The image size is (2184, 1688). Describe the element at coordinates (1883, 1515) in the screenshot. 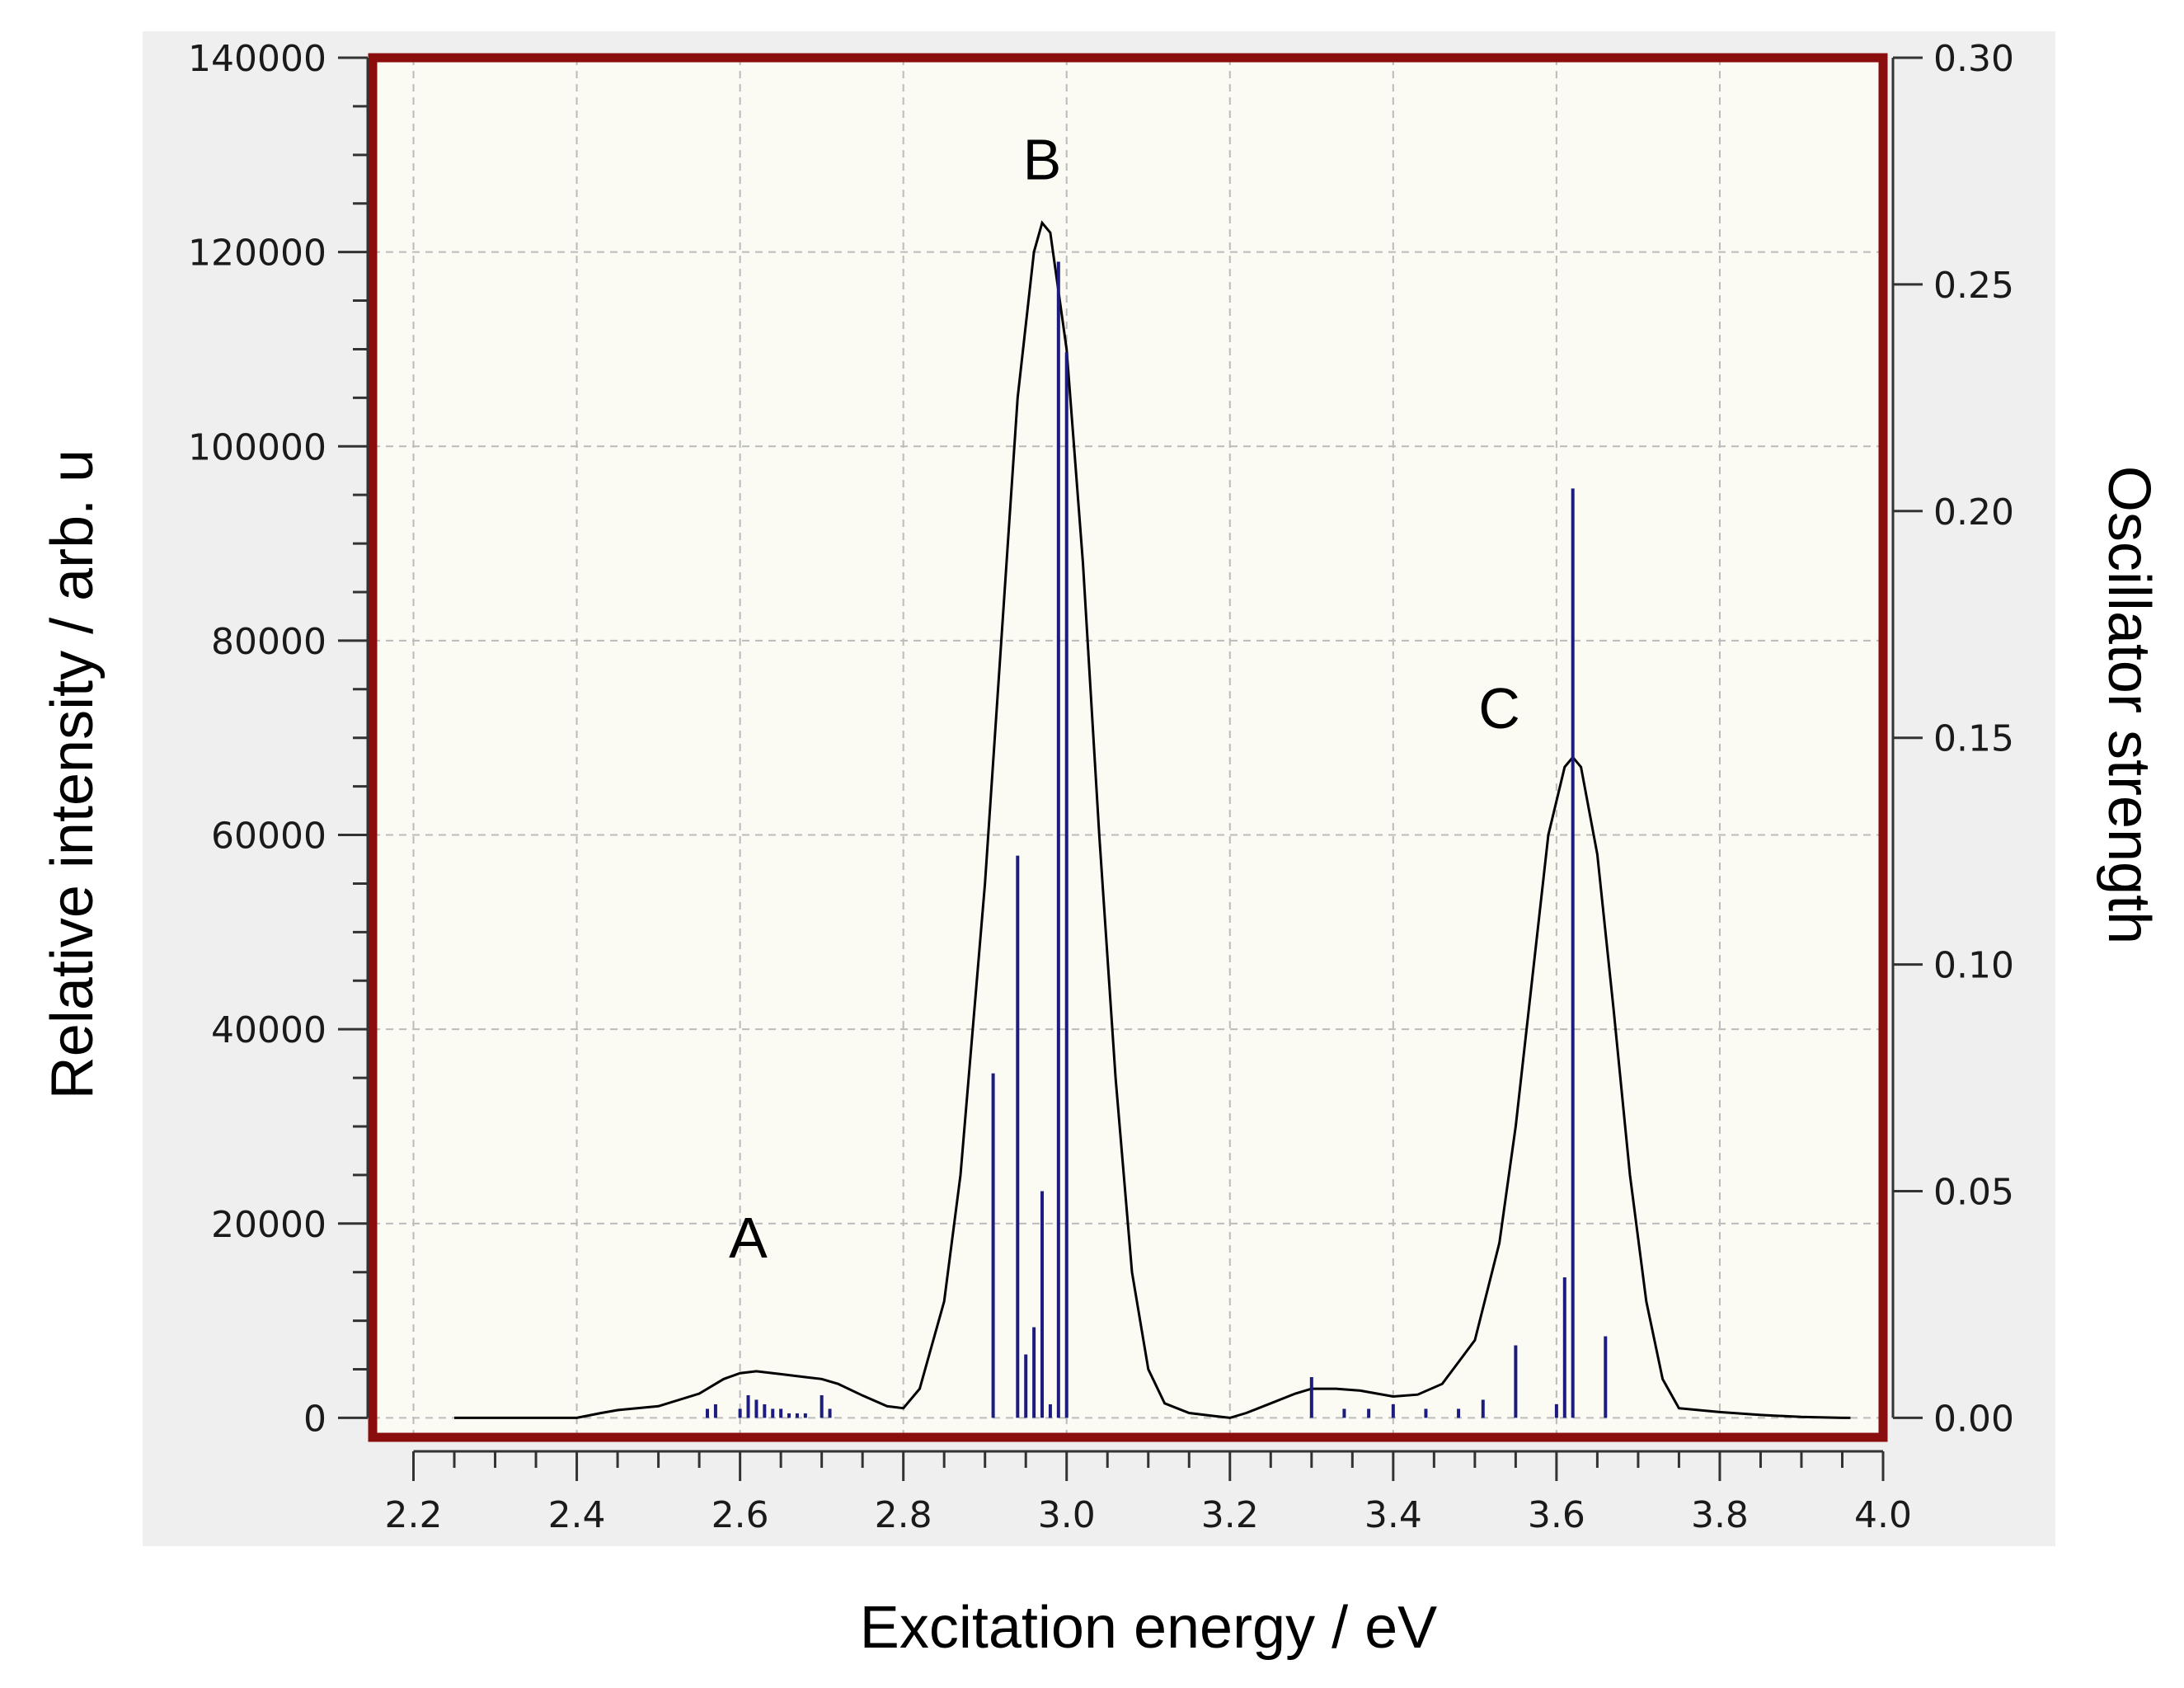

I see `x-tick-label-9: 4.0` at that location.